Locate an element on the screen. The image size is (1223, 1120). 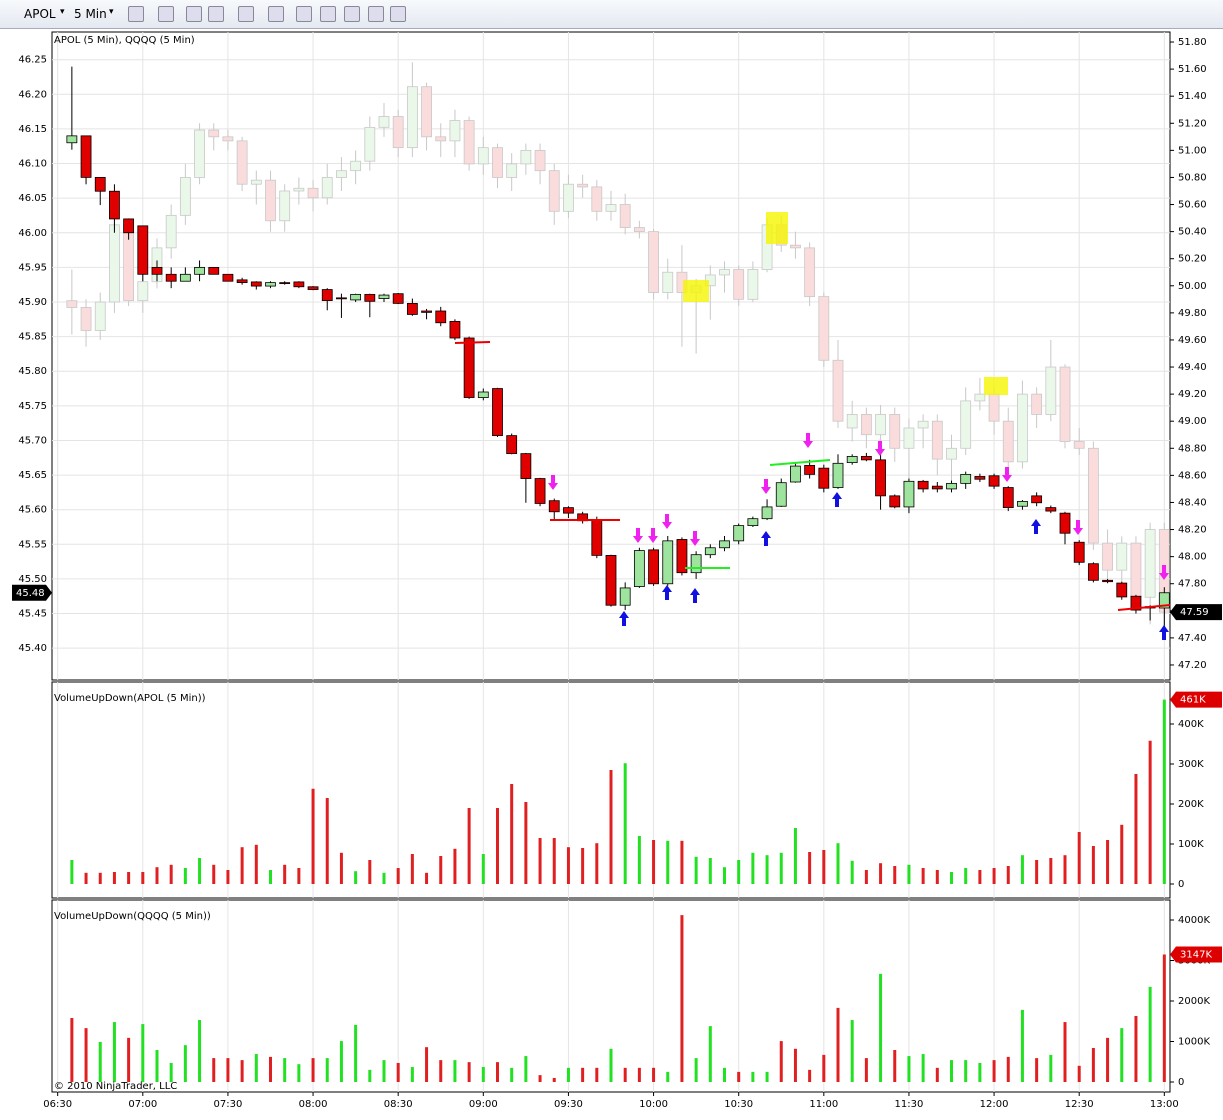
y2-tick-label: 48.00 is located at coordinates (1192, 557).